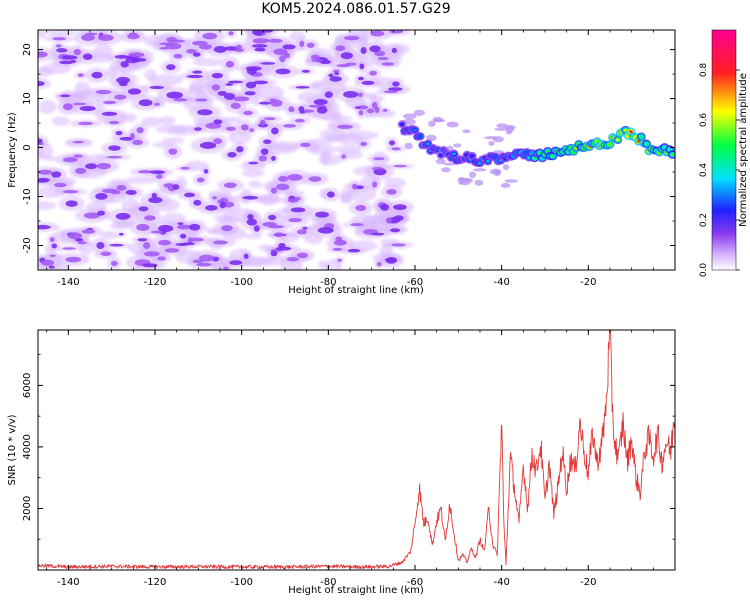 The image size is (750, 600). I want to click on colorbar-gradient, so click(724, 150).